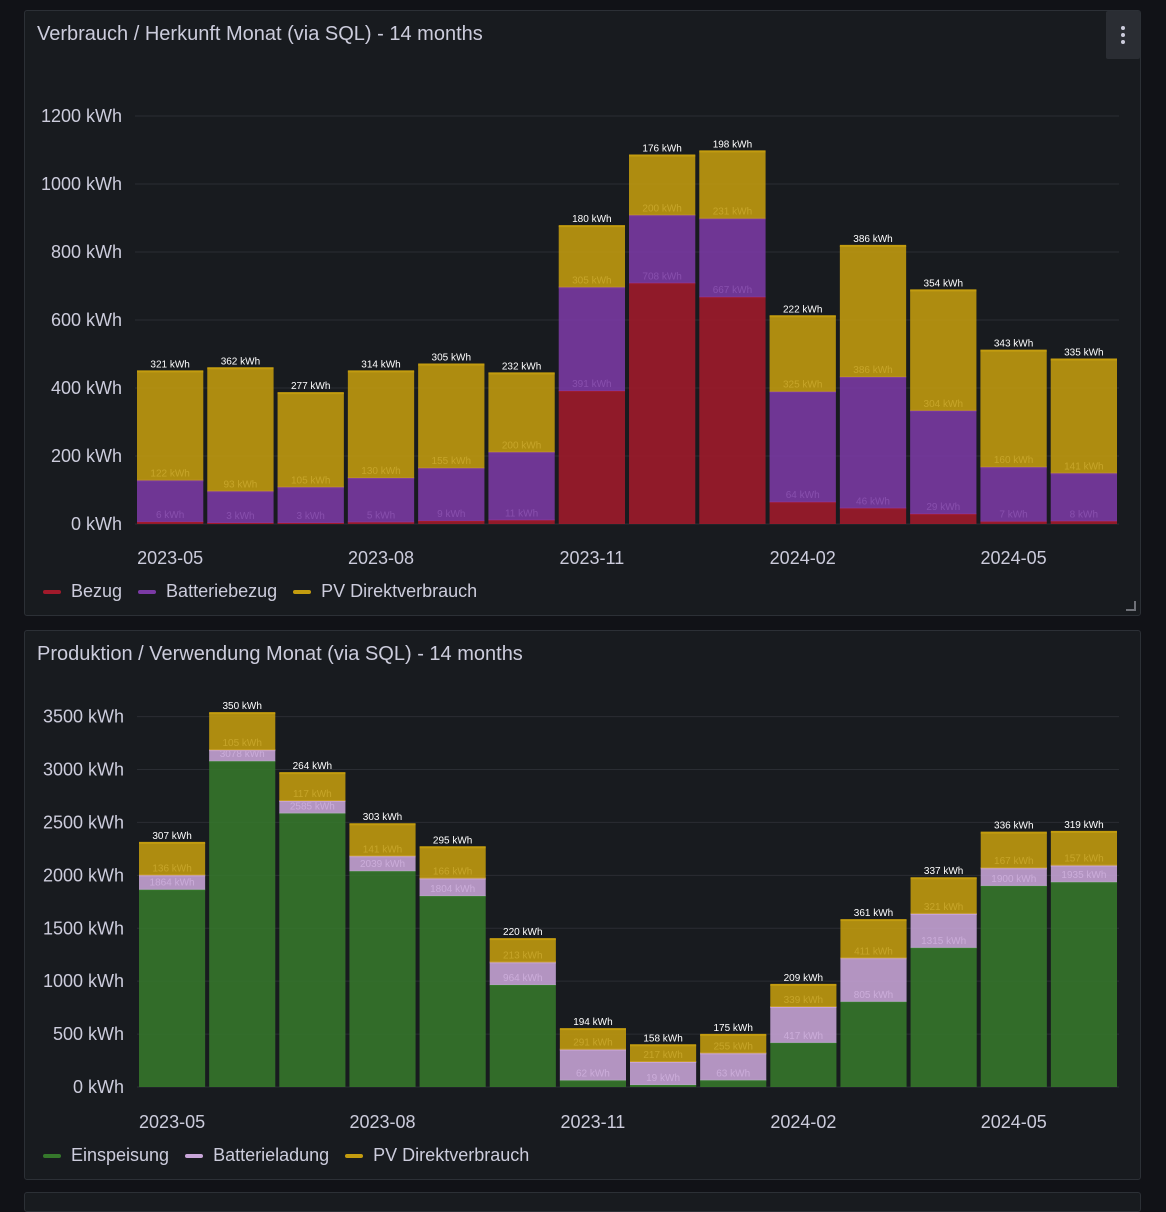 Image resolution: width=1166 pixels, height=1212 pixels. Describe the element at coordinates (382, 1122) in the screenshot. I see `x-tick-label: 2023-08` at that location.